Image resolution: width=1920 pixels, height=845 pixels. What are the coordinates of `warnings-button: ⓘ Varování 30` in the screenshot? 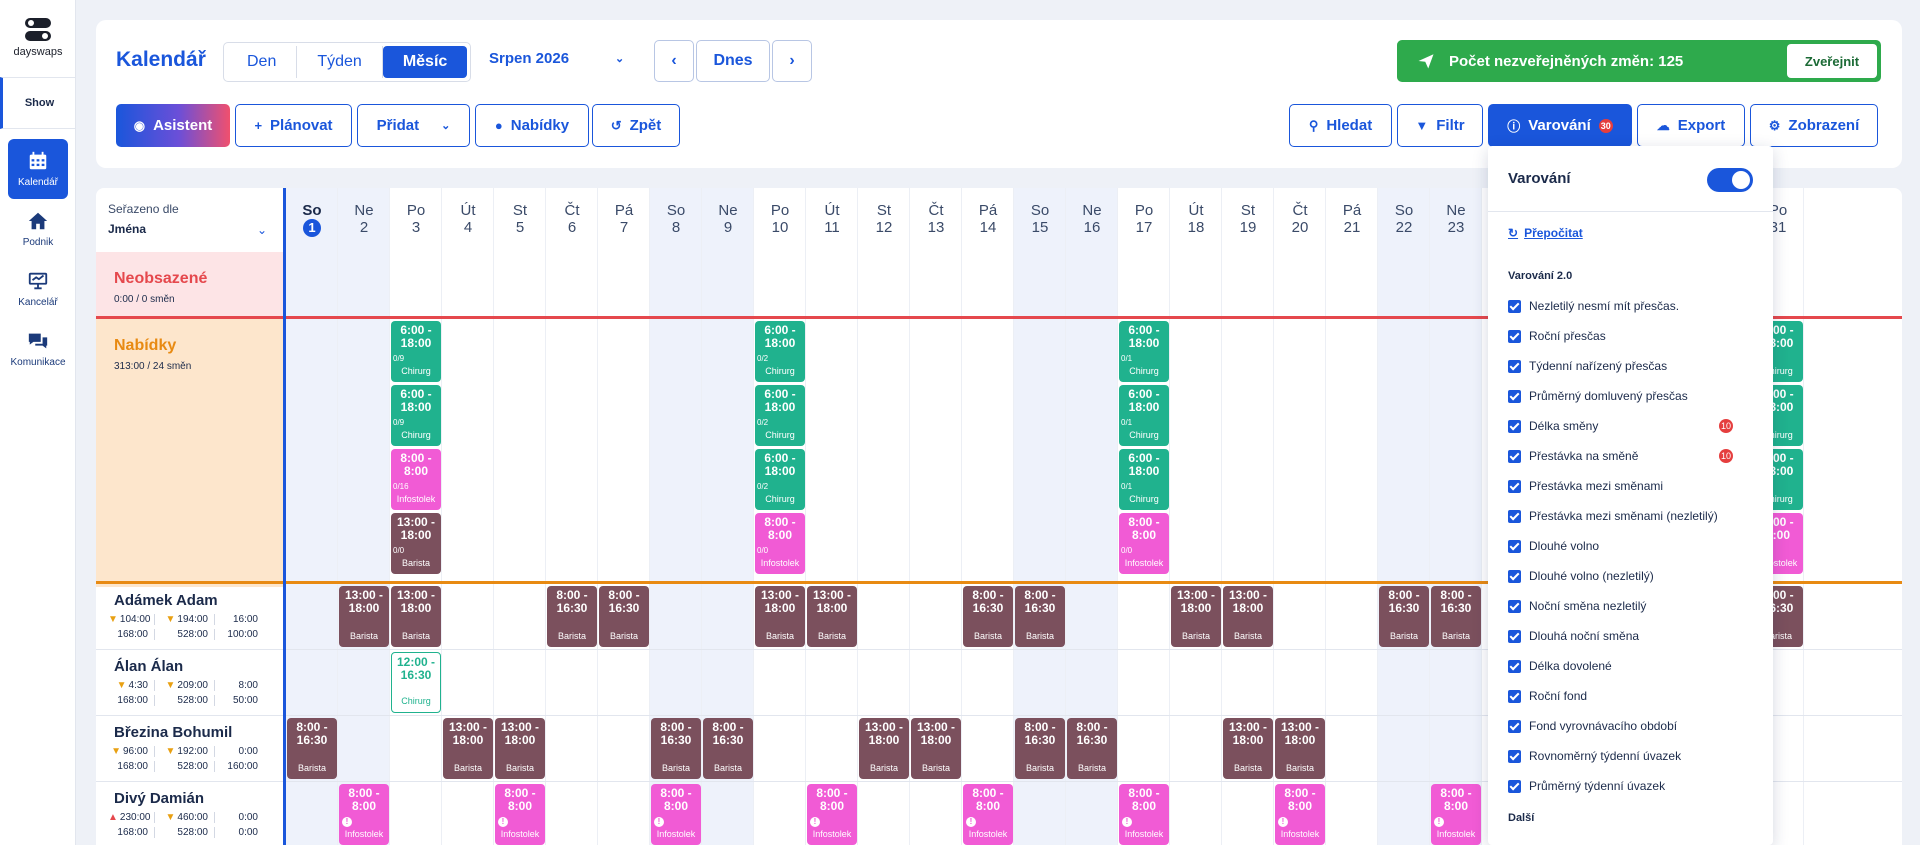 It's located at (1560, 125).